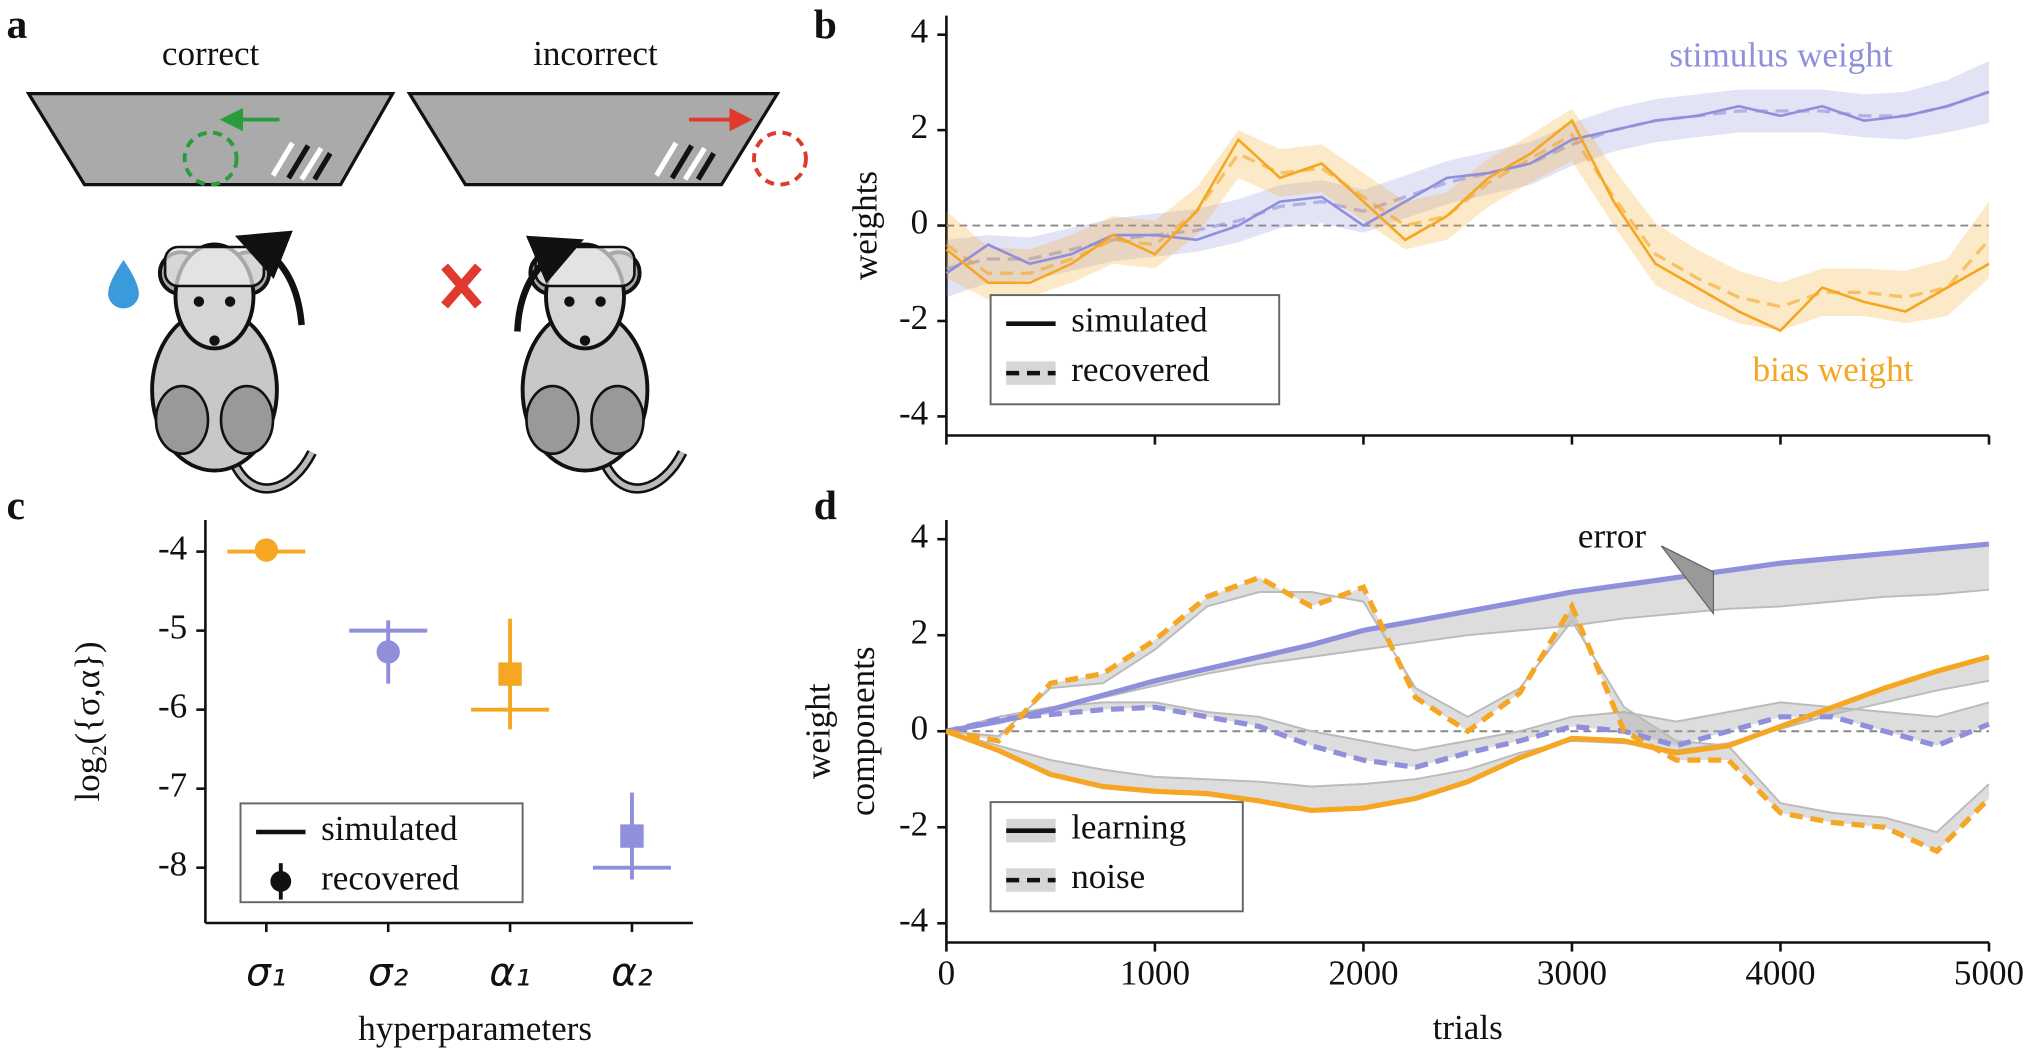 The image size is (2040, 1058). I want to click on y-axis-label: weights, so click(864, 225).